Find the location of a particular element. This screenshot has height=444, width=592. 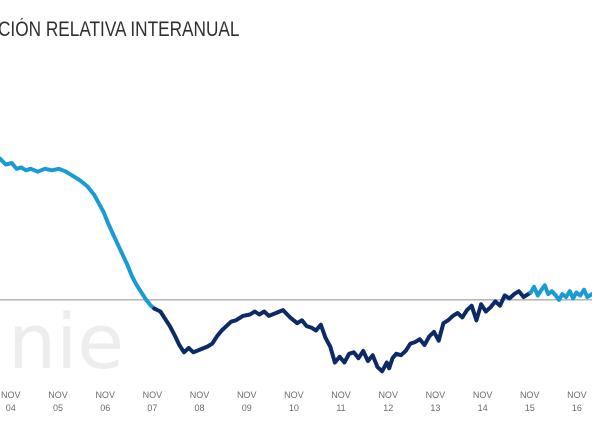

watermark-text: nie is located at coordinates (66, 341).